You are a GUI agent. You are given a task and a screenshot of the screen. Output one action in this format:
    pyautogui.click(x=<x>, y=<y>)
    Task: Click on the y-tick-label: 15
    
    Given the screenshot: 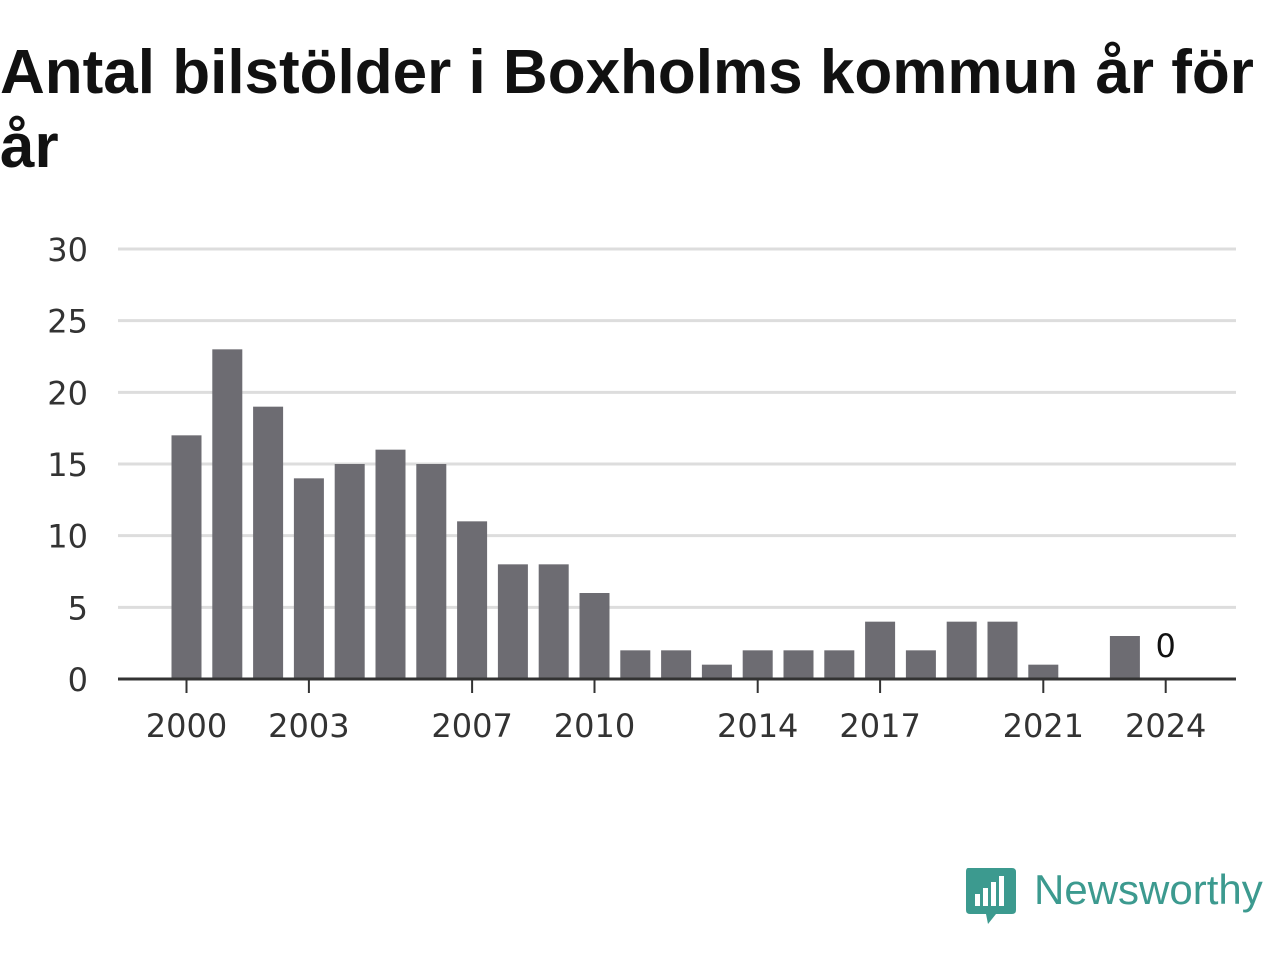 What is the action you would take?
    pyautogui.click(x=67, y=465)
    